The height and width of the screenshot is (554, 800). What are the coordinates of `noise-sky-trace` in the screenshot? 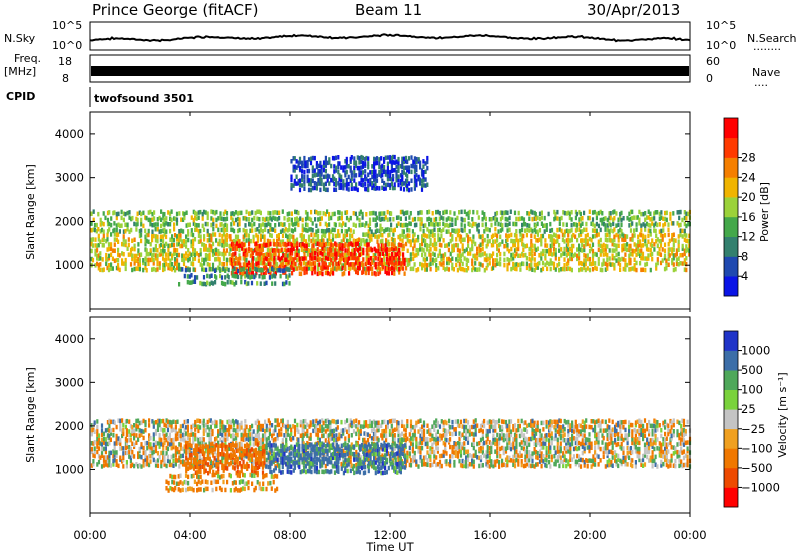 It's located at (390, 38).